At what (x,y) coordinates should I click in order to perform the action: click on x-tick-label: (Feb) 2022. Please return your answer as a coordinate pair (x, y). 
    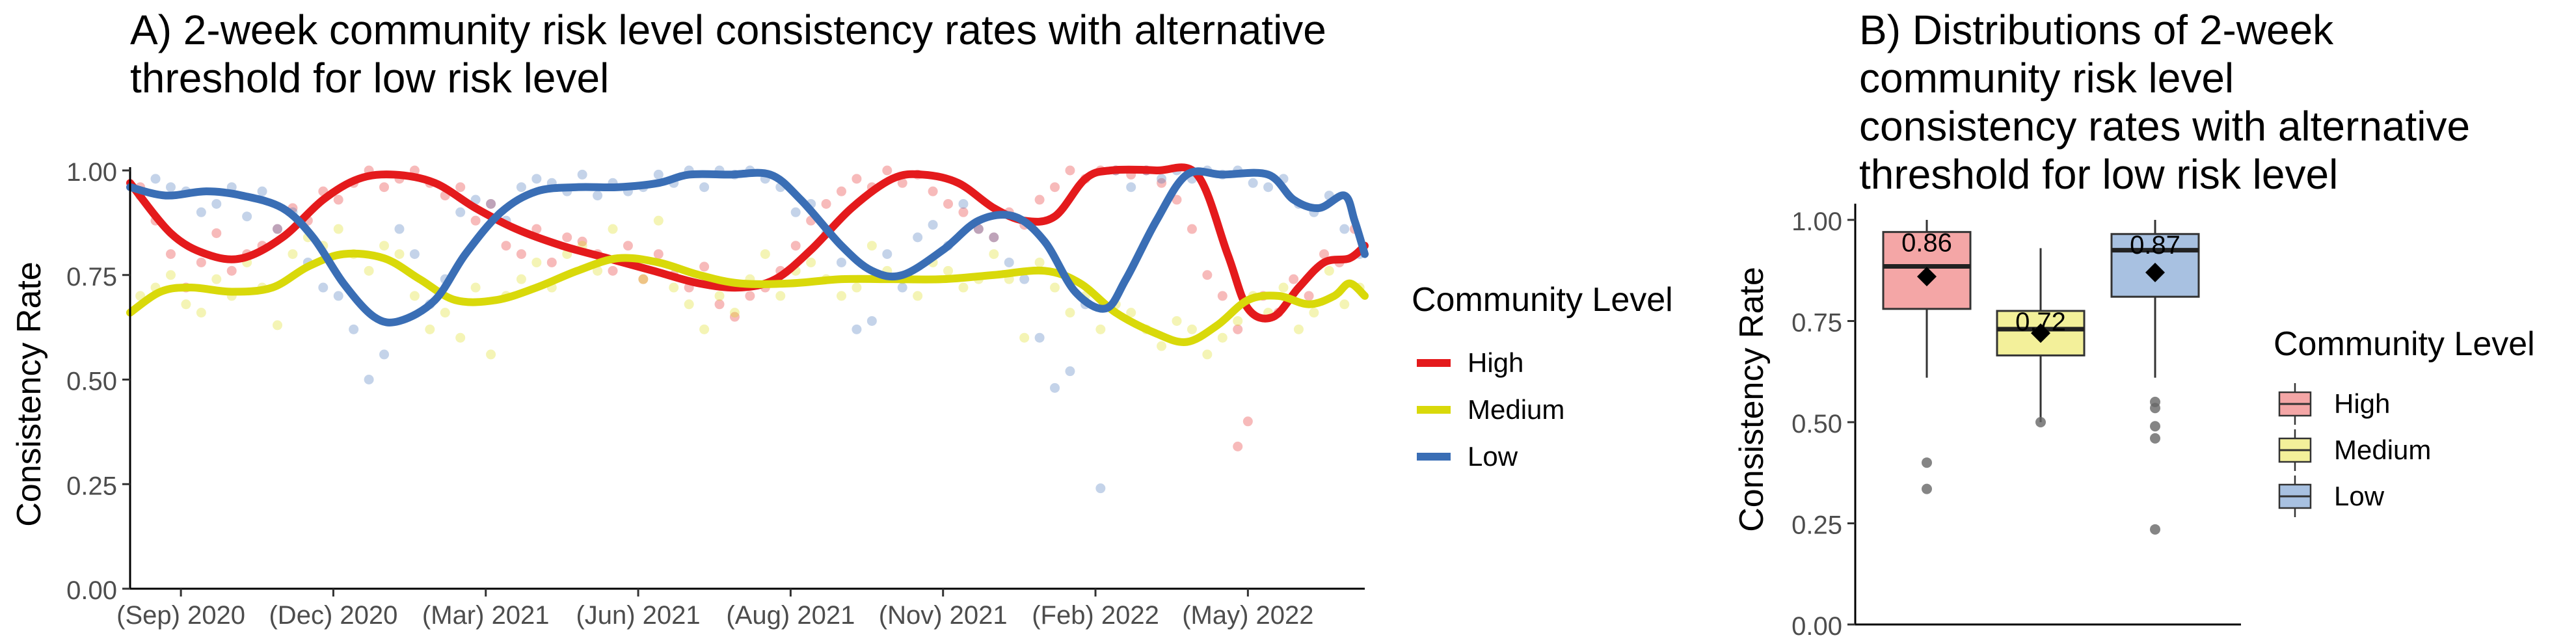
    Looking at the image, I should click on (1095, 615).